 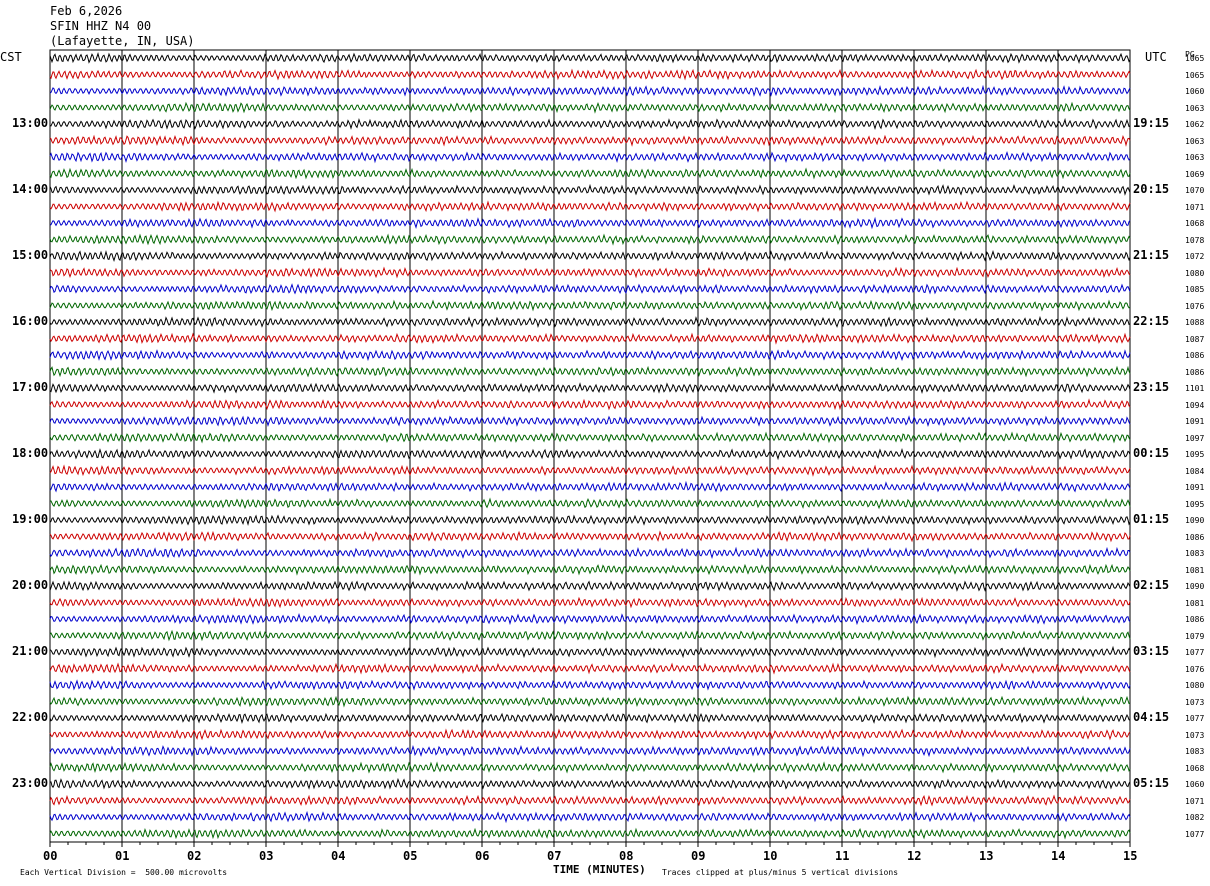 What do you see at coordinates (1151, 585) in the screenshot?
I see `right-hour-label: 02:15` at bounding box center [1151, 585].